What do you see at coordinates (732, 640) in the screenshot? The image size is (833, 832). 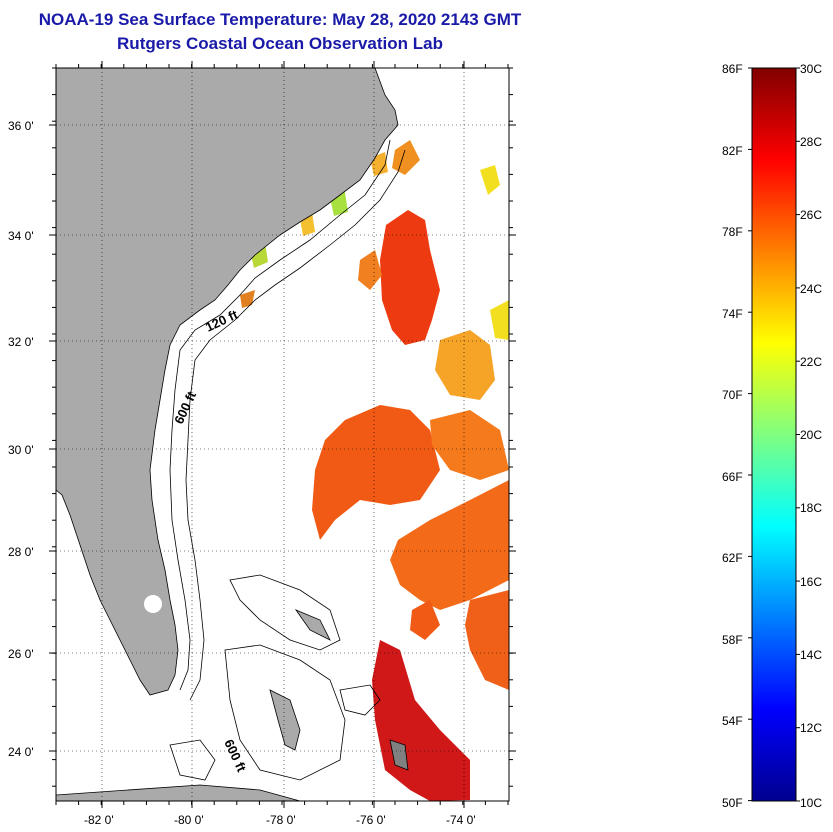 I see `cb-f-label: 58F` at bounding box center [732, 640].